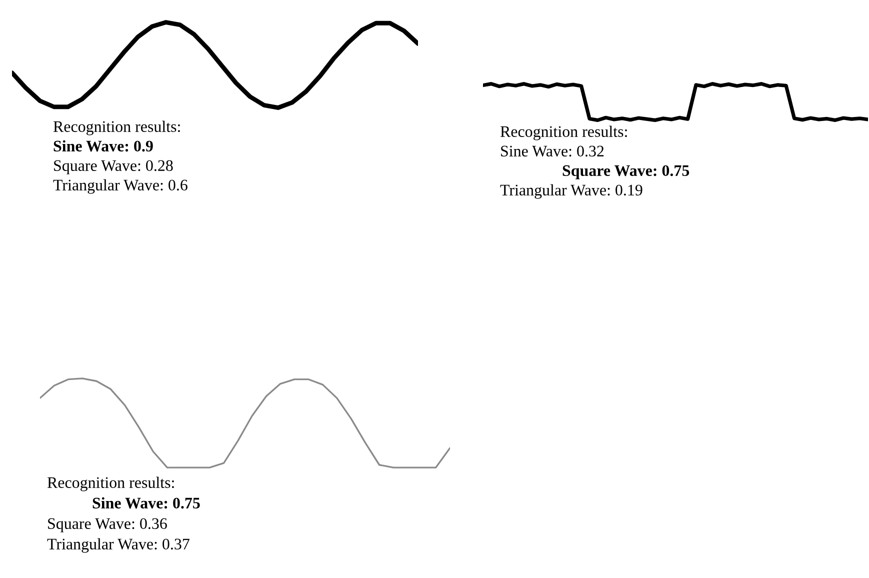 The width and height of the screenshot is (869, 578). I want to click on text: Square Wave: 0.75, so click(626, 172).